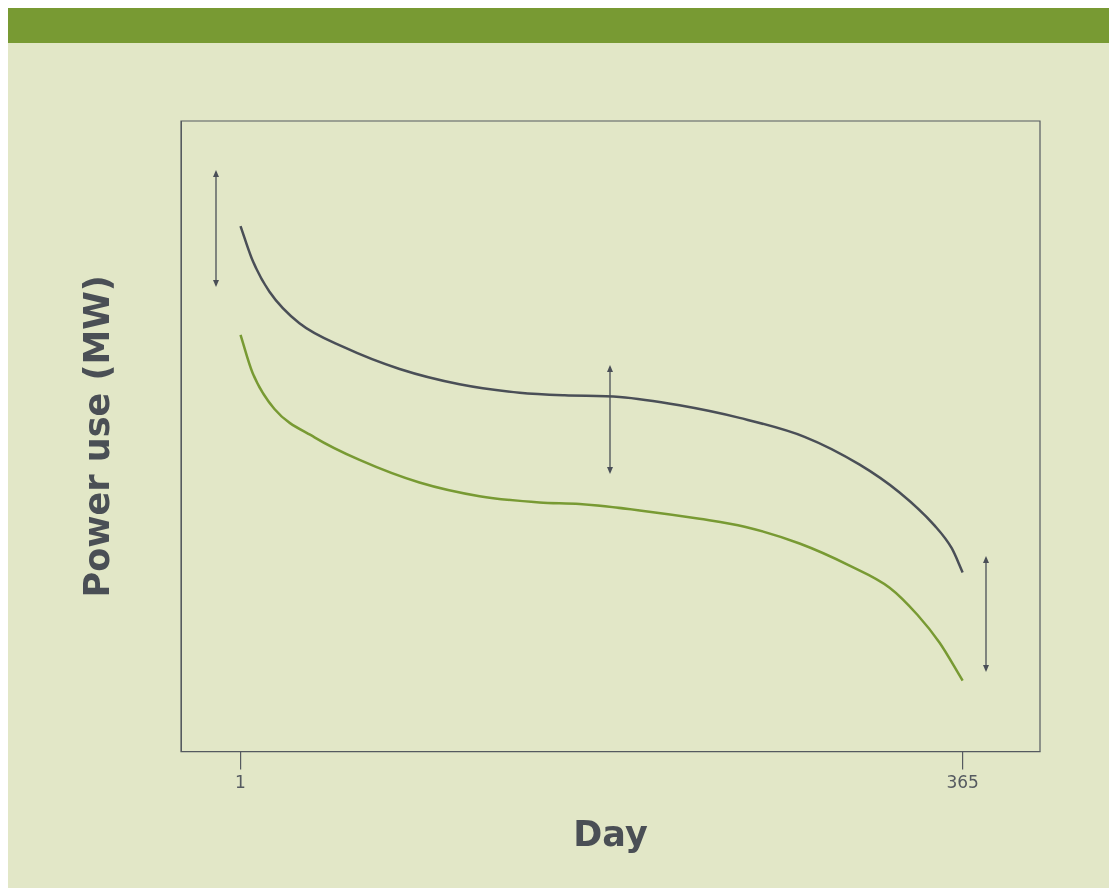 Image resolution: width=1109 pixels, height=888 pixels. What do you see at coordinates (610, 834) in the screenshot?
I see `x-axis-title: Day` at bounding box center [610, 834].